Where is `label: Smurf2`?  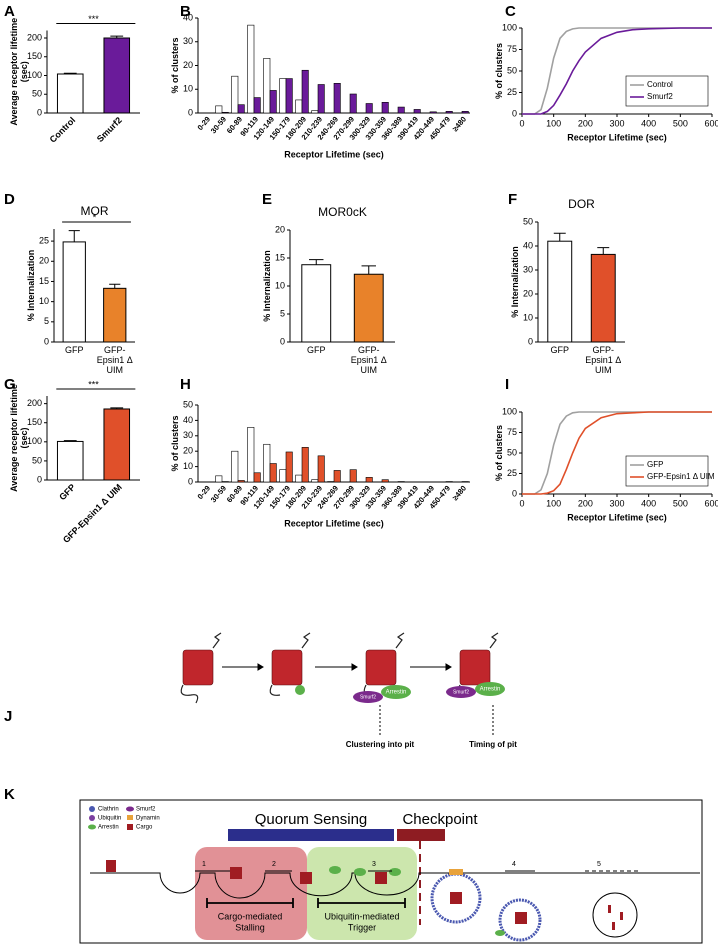
label: Smurf2 is located at coordinates (461, 692).